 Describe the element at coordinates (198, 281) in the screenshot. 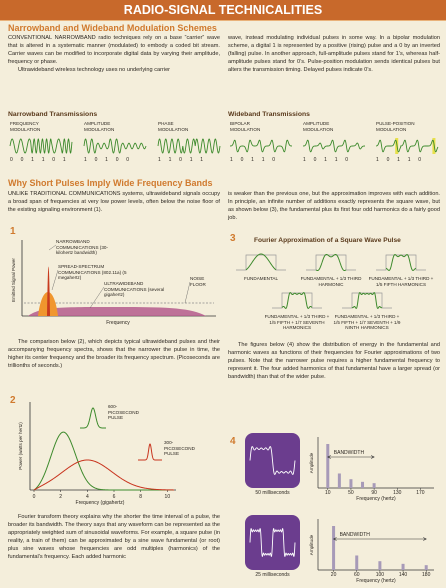

I see `annotation: NOISE FLOOR` at that location.